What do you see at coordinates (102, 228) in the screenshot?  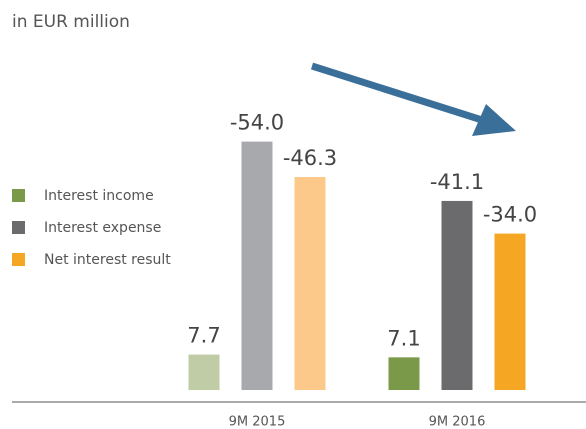 I see `legend-label: Interest expense` at bounding box center [102, 228].